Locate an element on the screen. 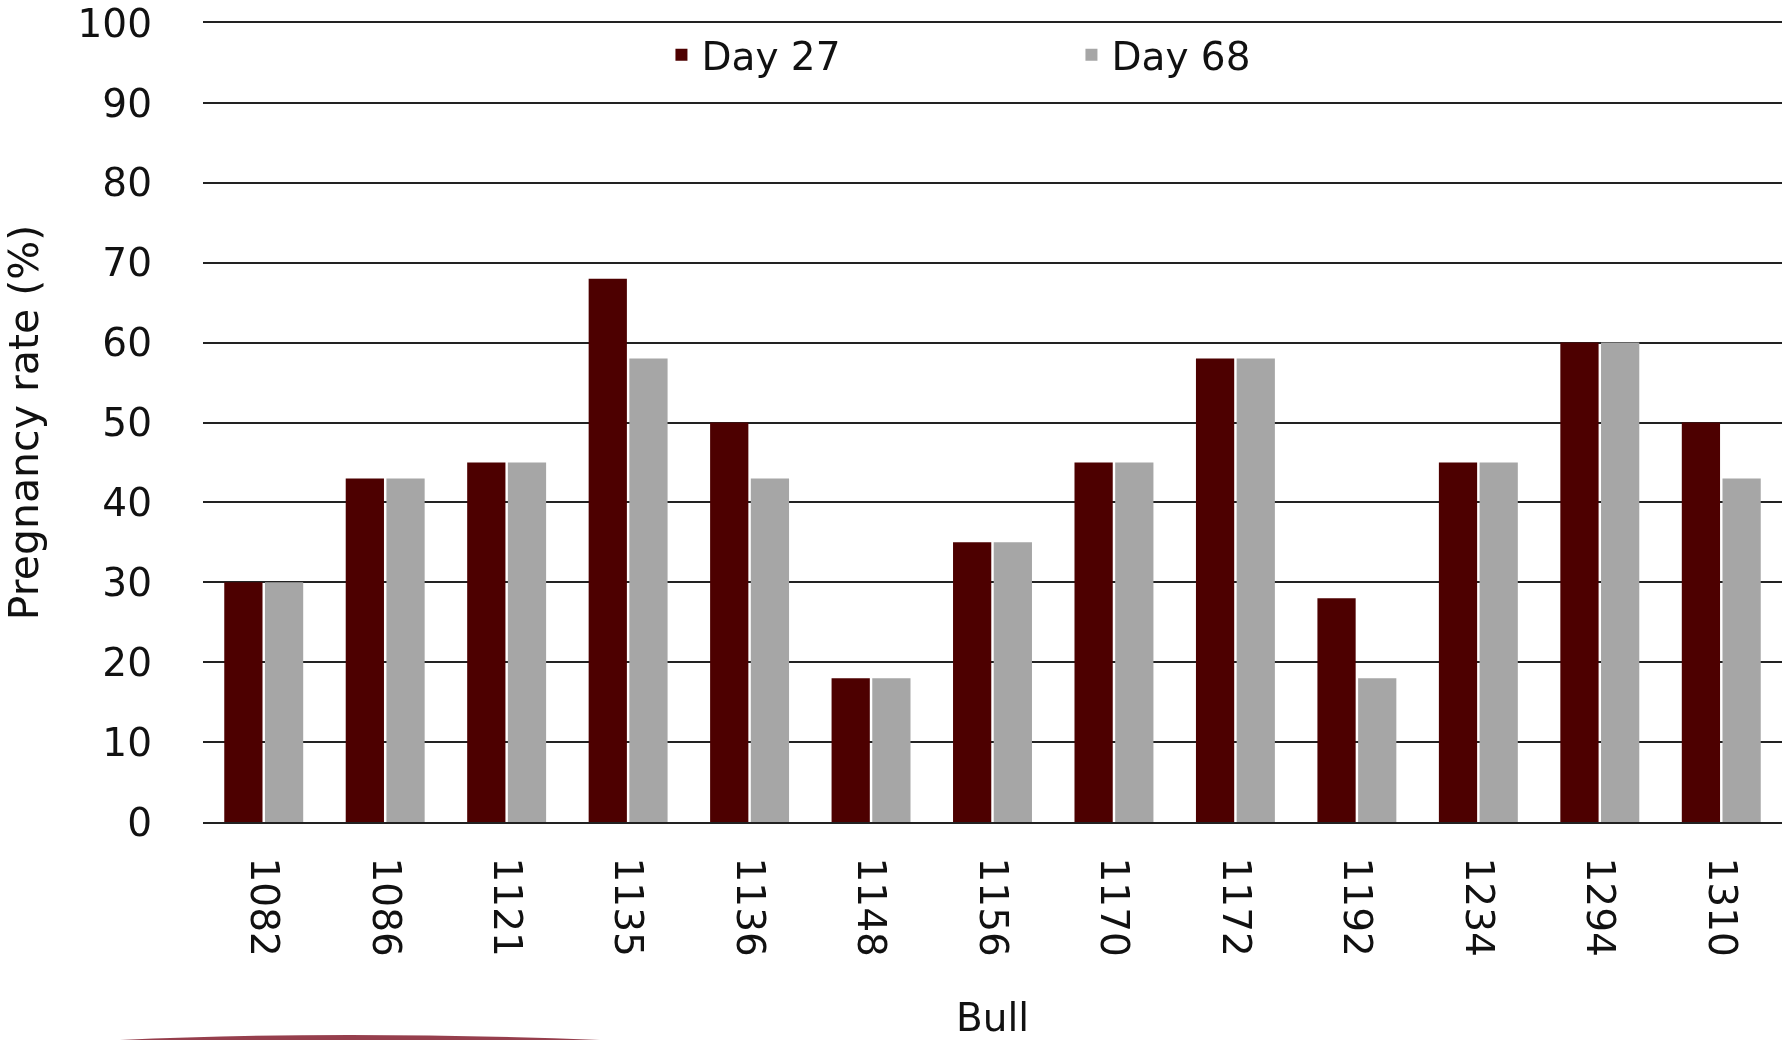 Image resolution: width=1791 pixels, height=1040 pixels. legend-label: Day 27 is located at coordinates (771, 57).